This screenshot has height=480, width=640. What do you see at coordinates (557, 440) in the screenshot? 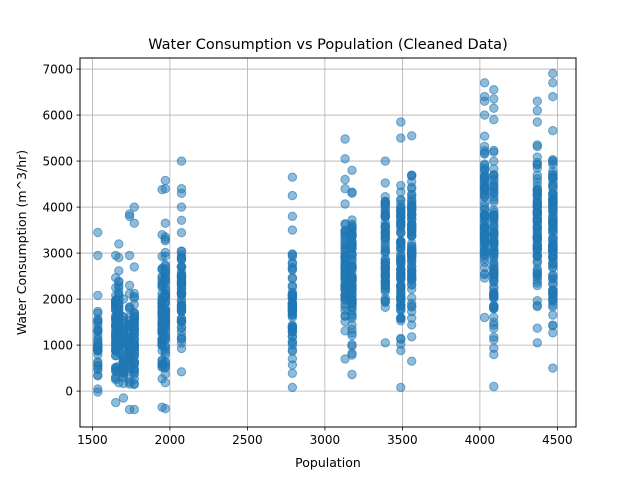
I see `x-tick-label: 4500` at bounding box center [557, 440].